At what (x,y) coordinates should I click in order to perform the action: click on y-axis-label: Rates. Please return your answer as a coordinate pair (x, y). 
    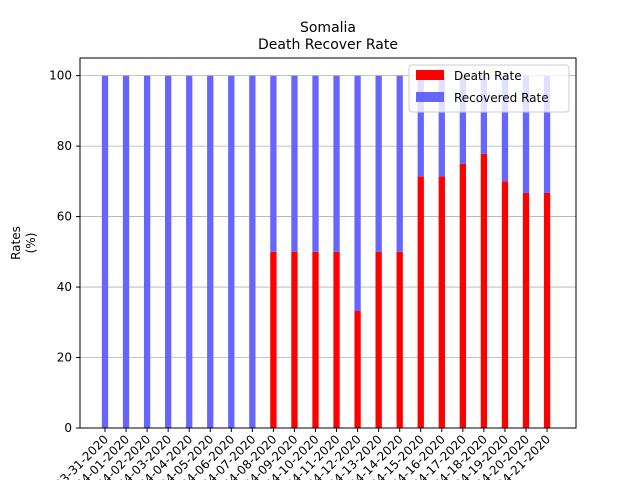
    Looking at the image, I should click on (16, 243).